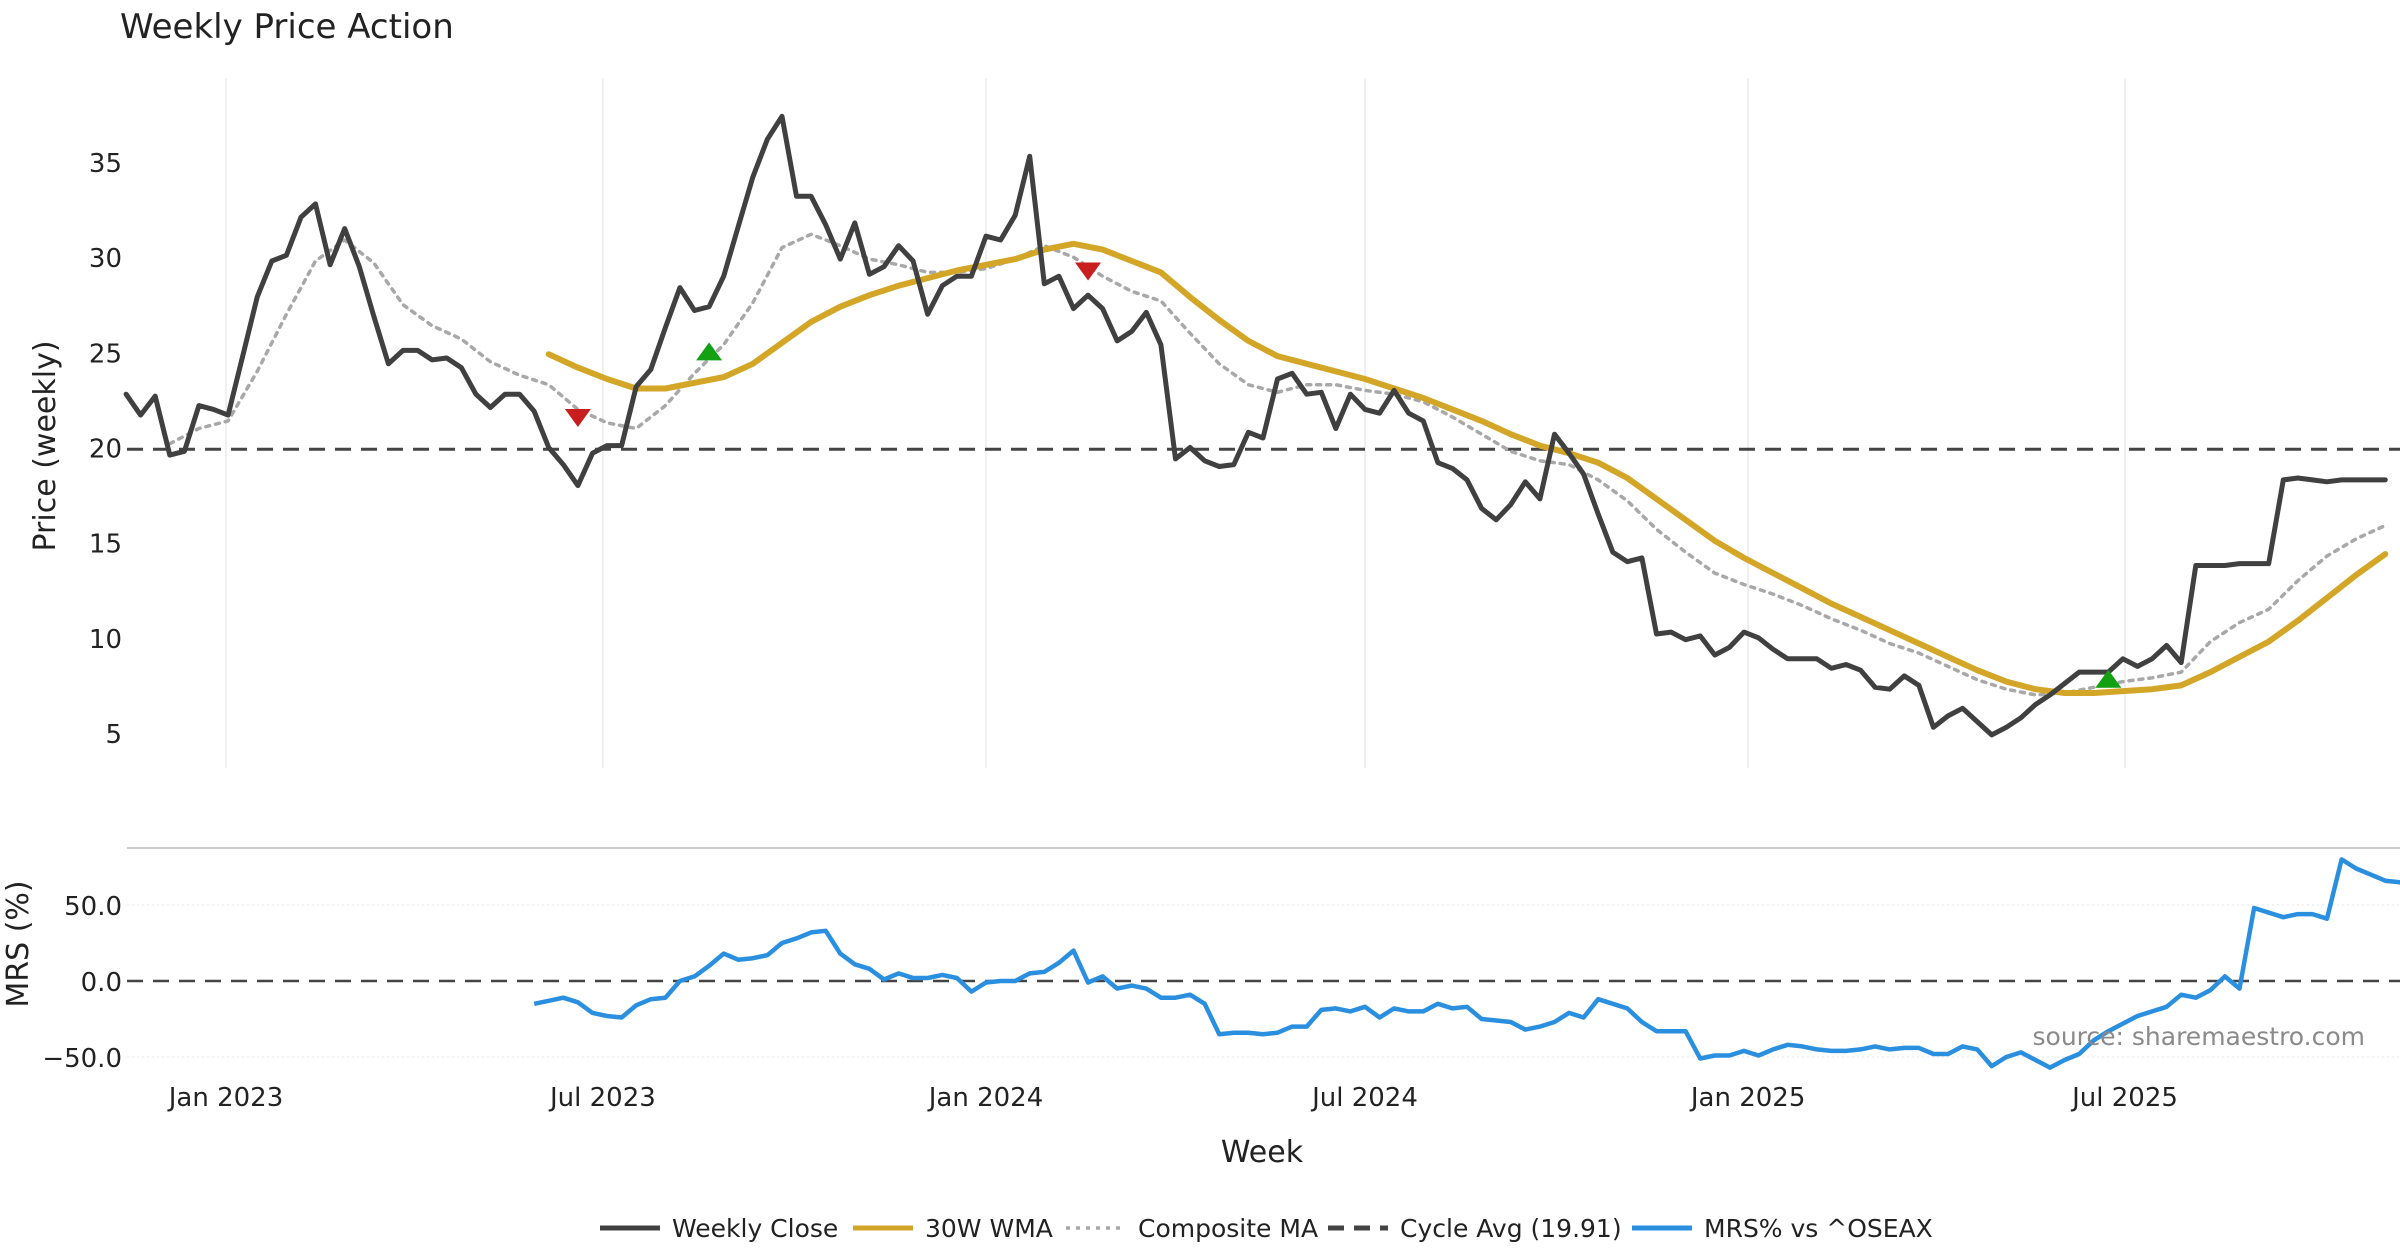 This screenshot has height=1260, width=2400. Describe the element at coordinates (1511, 1228) in the screenshot. I see `legend-label: Cycle Avg (19.91)` at that location.